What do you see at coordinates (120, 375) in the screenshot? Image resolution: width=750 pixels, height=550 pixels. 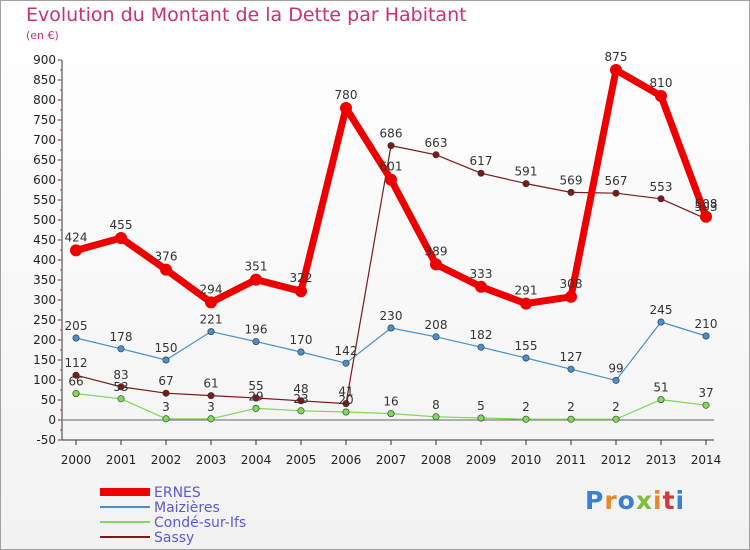 I see `data-label: 83` at bounding box center [120, 375].